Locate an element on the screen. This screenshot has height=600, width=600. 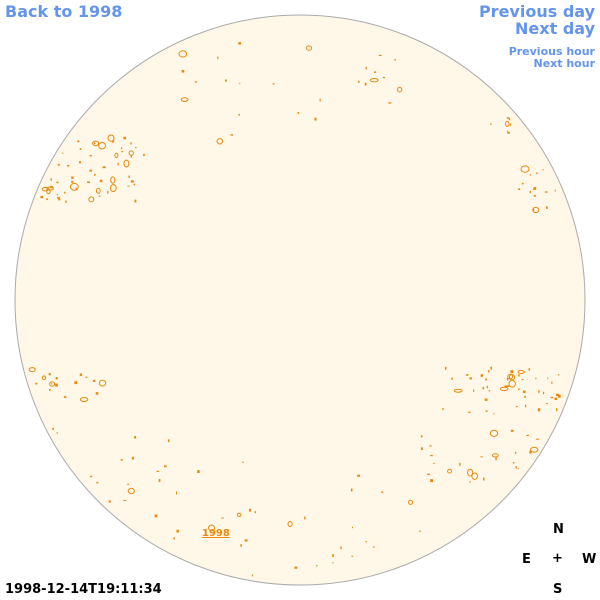
compass-east-label: E is located at coordinates (526, 559).